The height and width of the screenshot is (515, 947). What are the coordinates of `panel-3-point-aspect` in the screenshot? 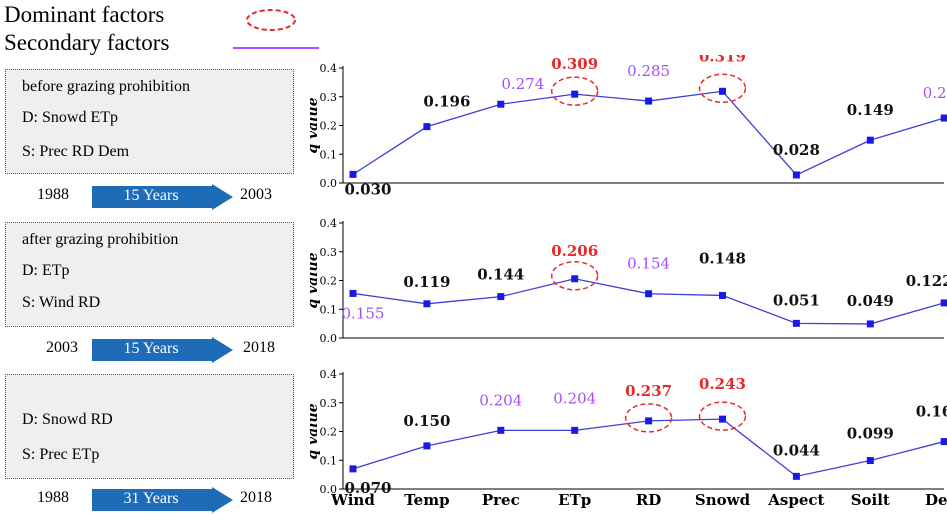 It's located at (796, 476).